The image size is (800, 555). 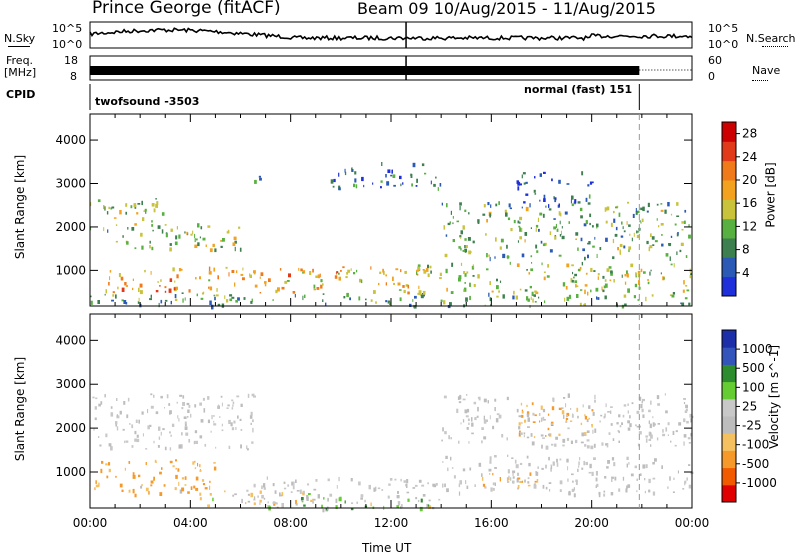 What do you see at coordinates (729, 390) in the screenshot?
I see `velocity-colorbar-swatch` at bounding box center [729, 390].